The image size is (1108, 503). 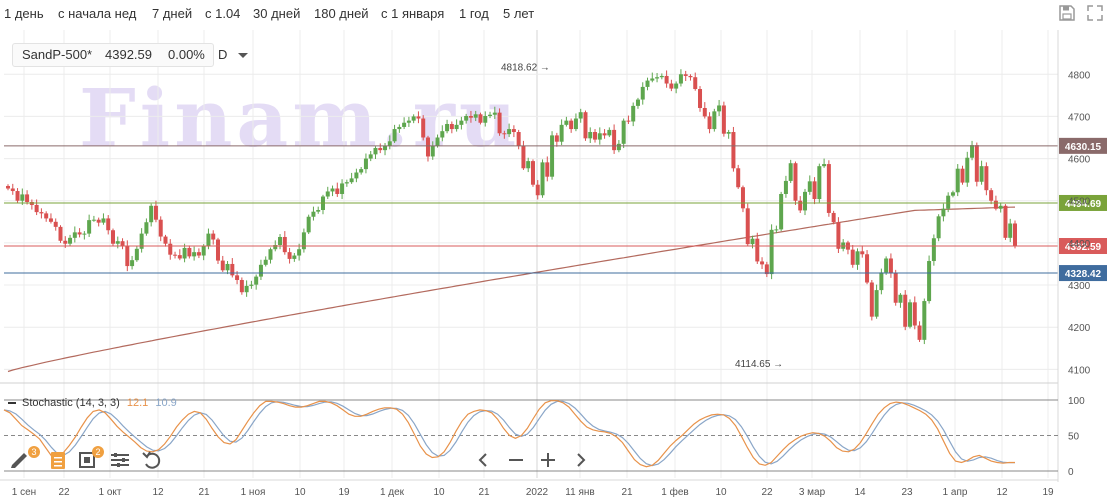 What do you see at coordinates (1079, 202) in the screenshot?
I see `y-tick-label: 4500` at bounding box center [1079, 202].